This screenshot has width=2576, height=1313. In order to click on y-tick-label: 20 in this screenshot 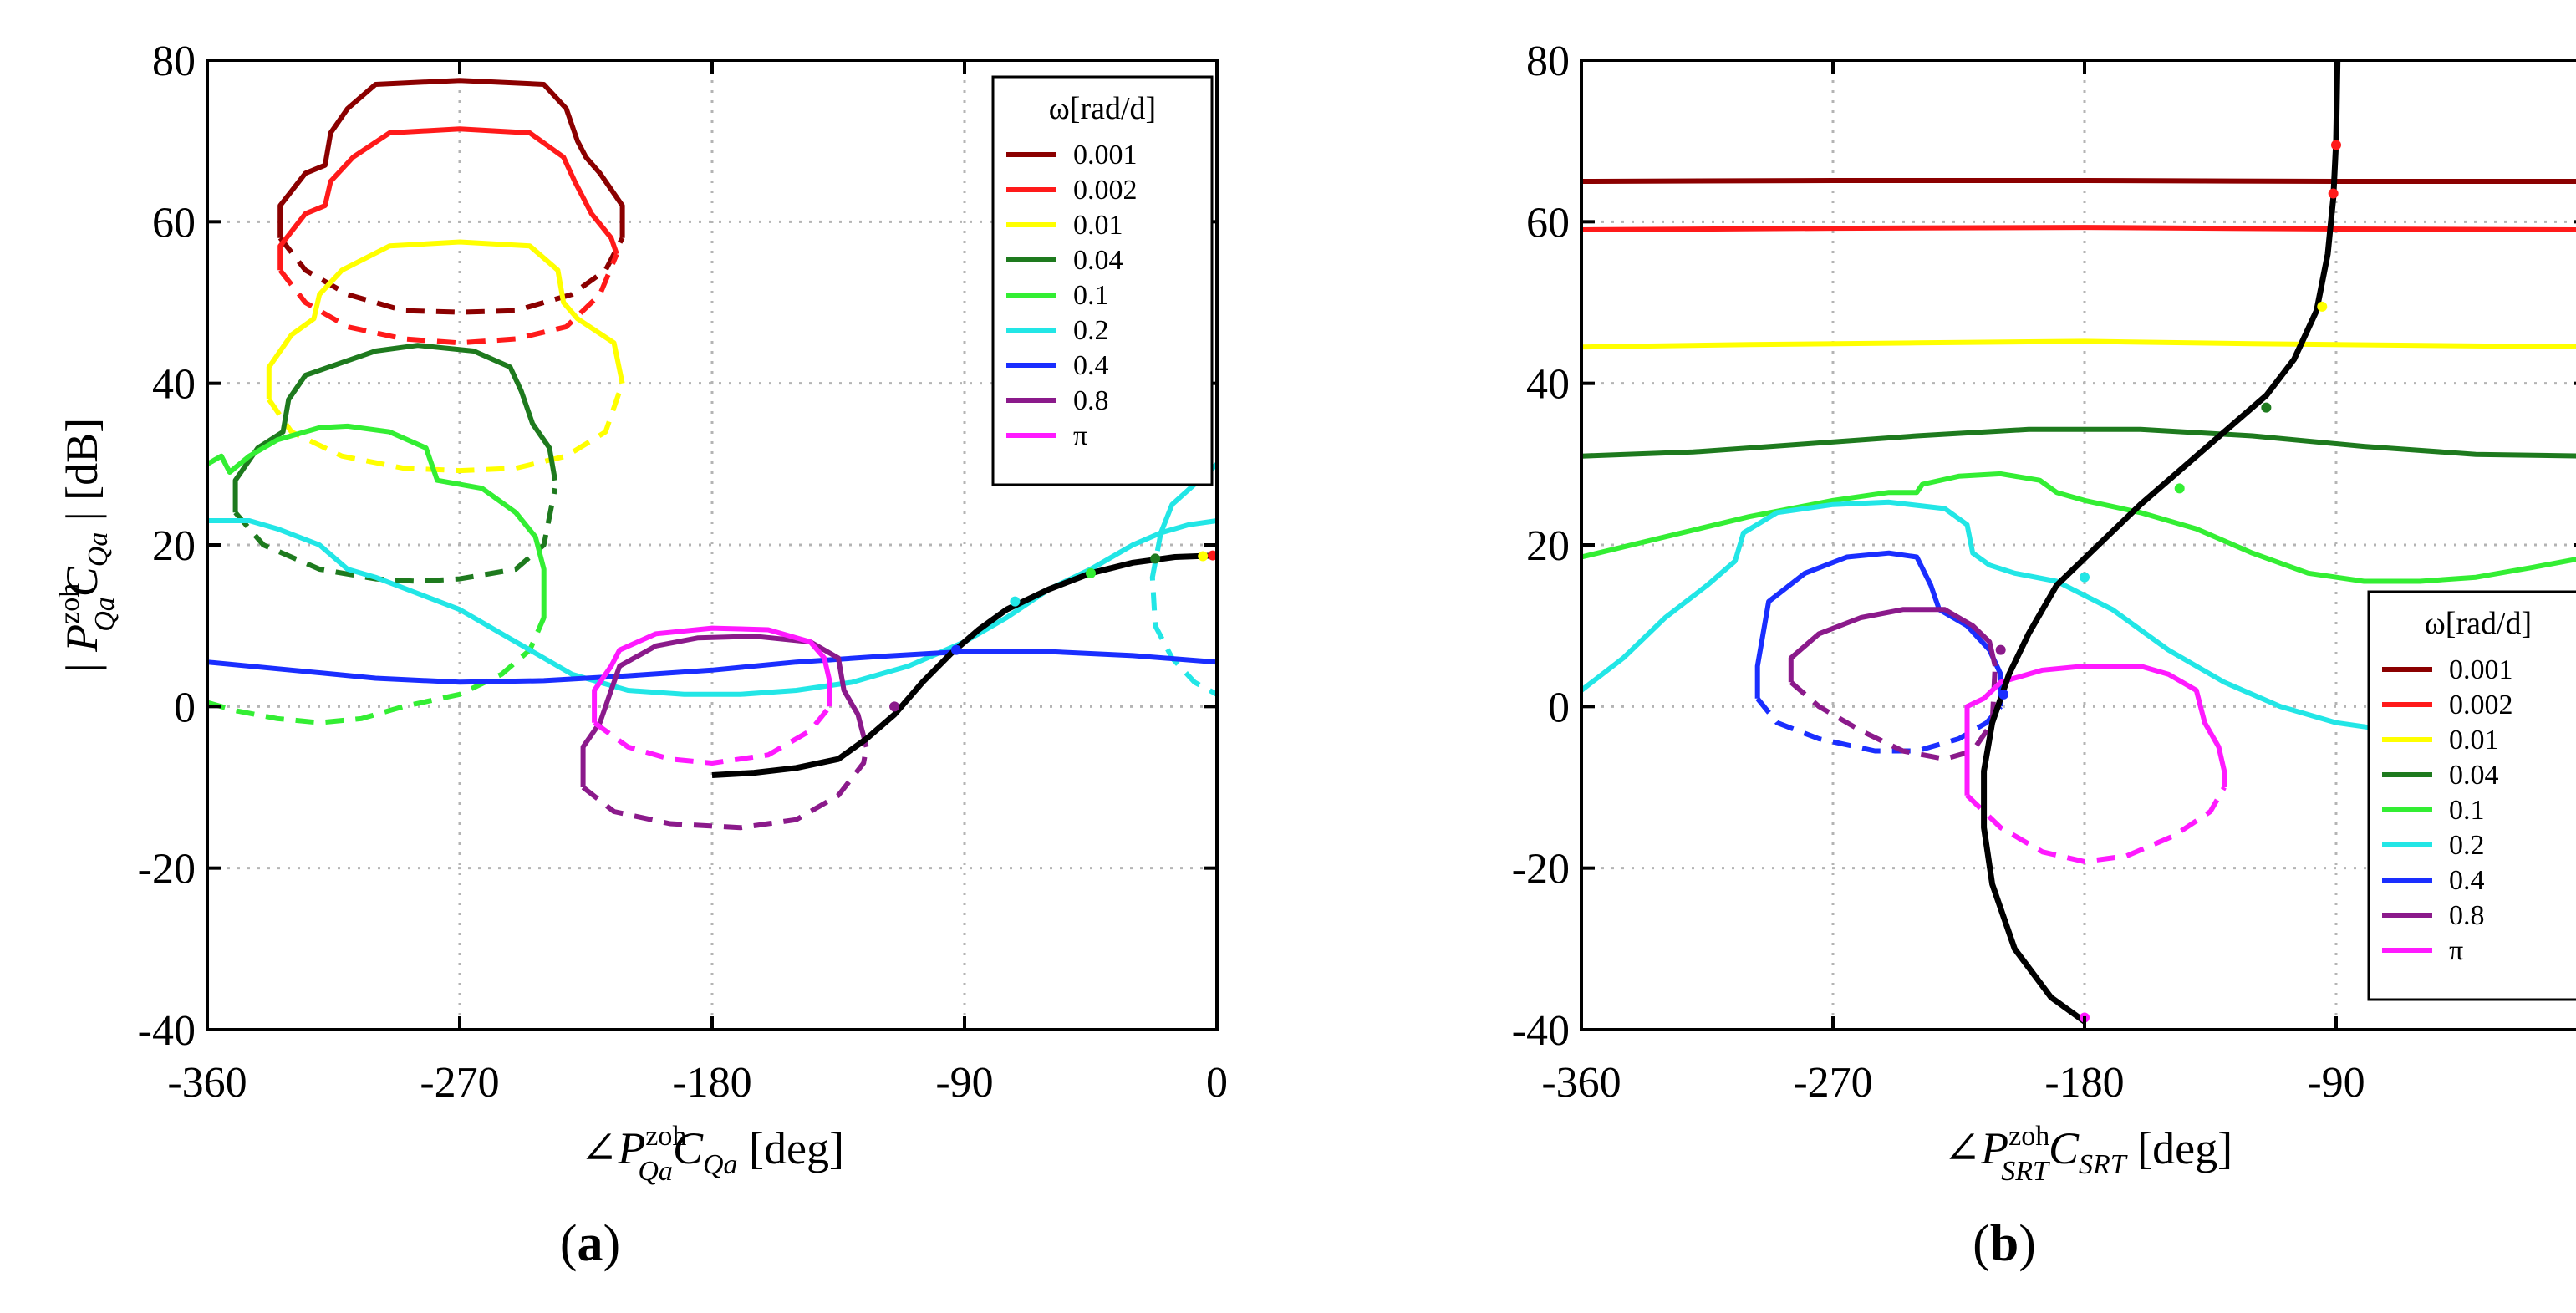, I will do `click(1548, 546)`.